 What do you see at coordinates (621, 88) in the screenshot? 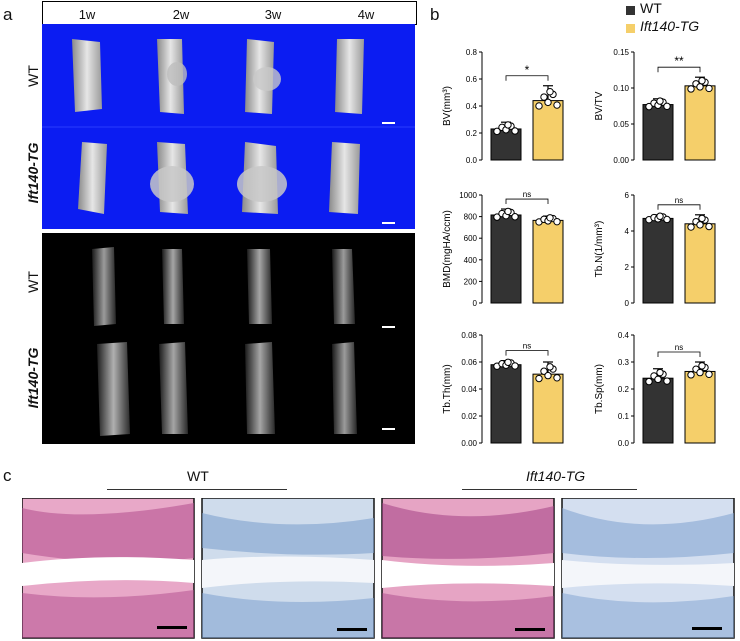
I see `y-tick-label: 0.10` at bounding box center [621, 88].